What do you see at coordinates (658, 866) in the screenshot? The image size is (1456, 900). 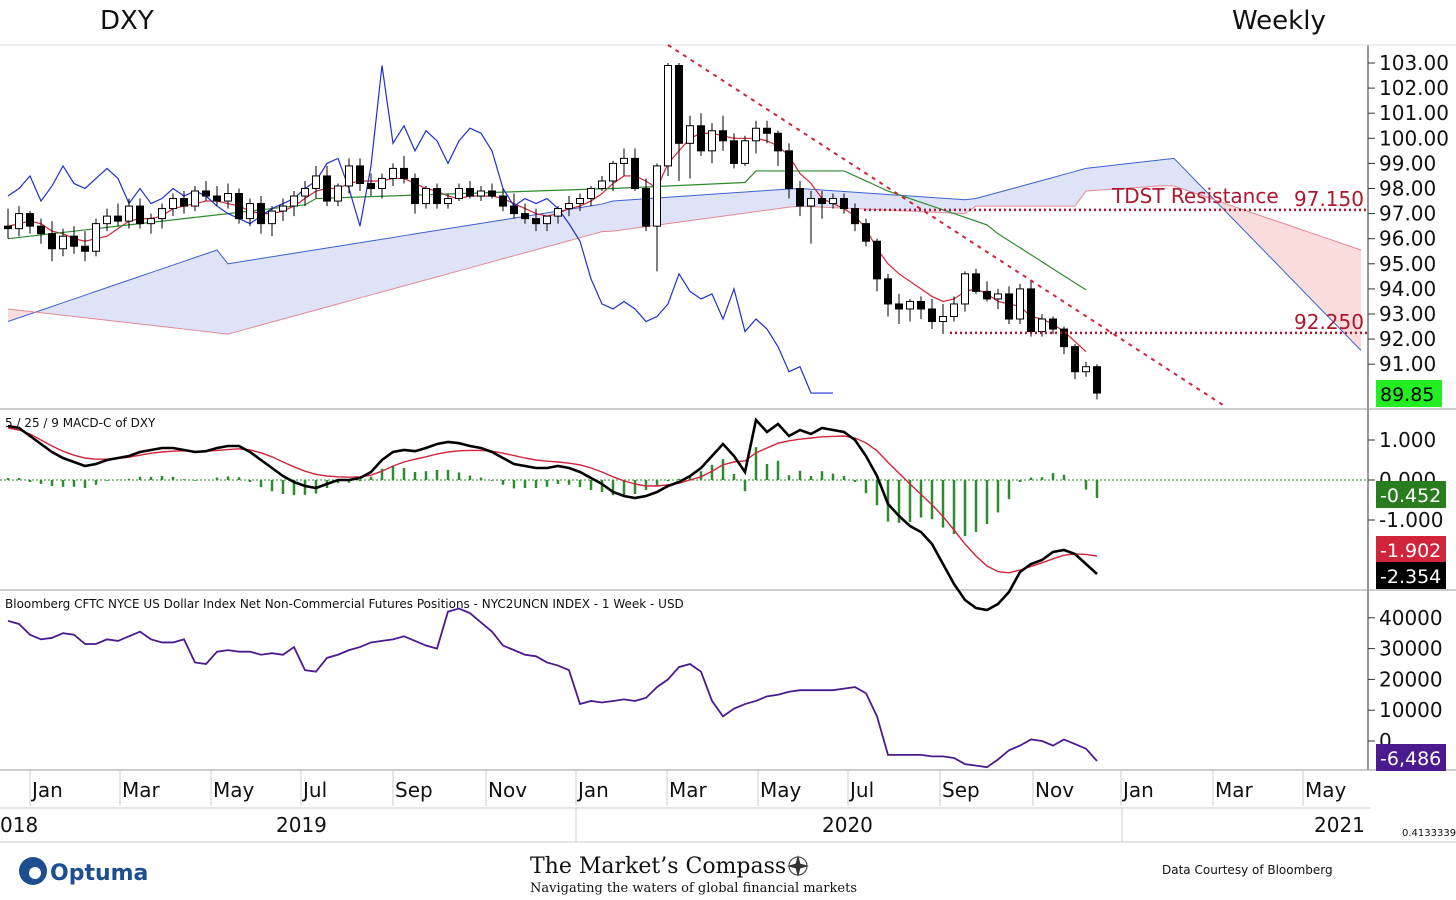 I see `market-compass-title: The Market’s Compass` at bounding box center [658, 866].